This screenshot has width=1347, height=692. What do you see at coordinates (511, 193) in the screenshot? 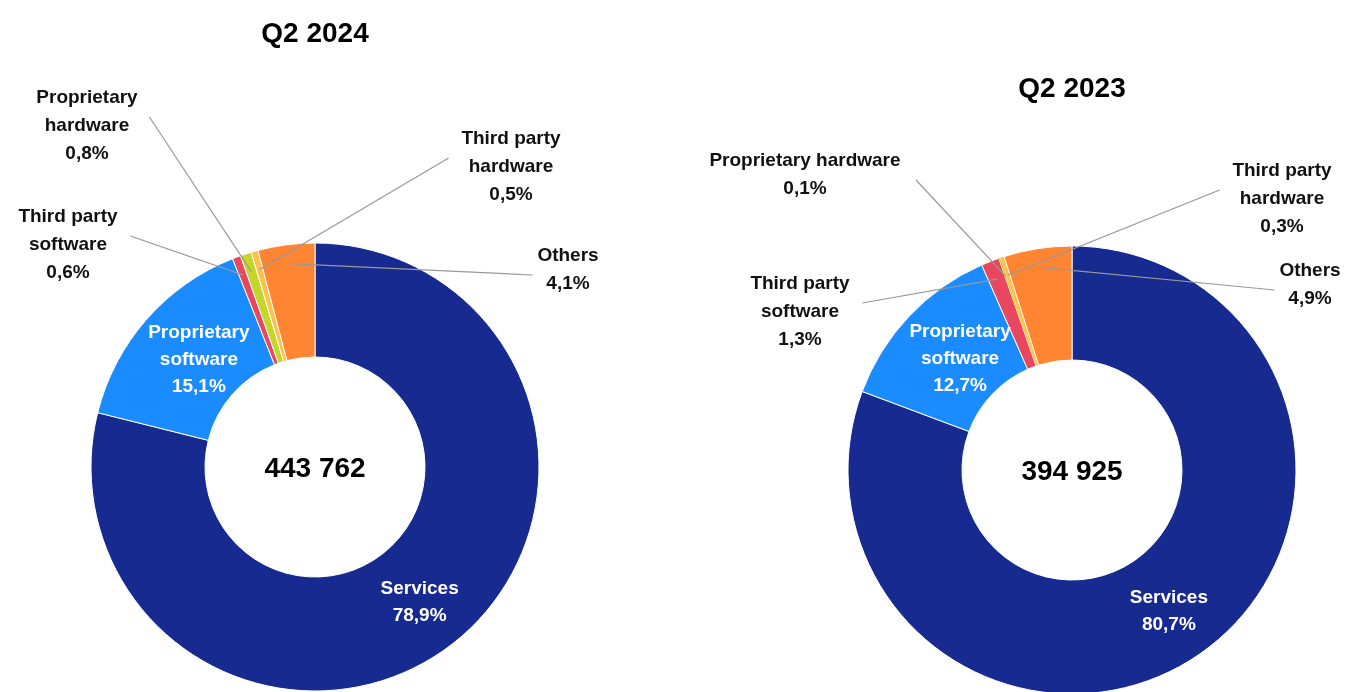
I see `data-label: 0,5%` at bounding box center [511, 193].